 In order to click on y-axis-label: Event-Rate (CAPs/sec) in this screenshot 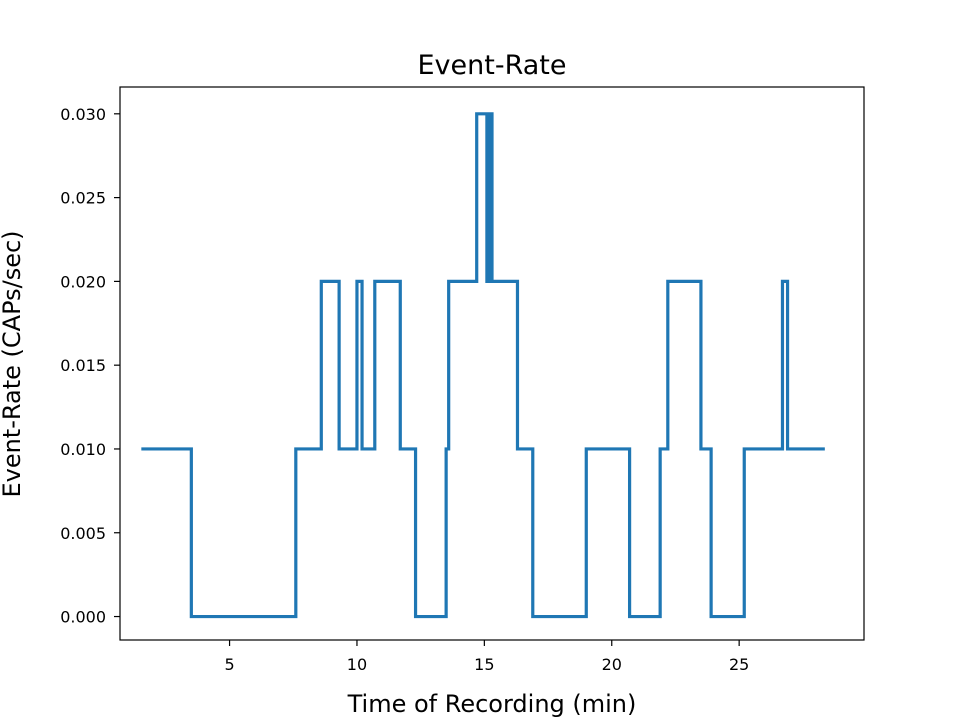, I will do `click(13, 363)`.